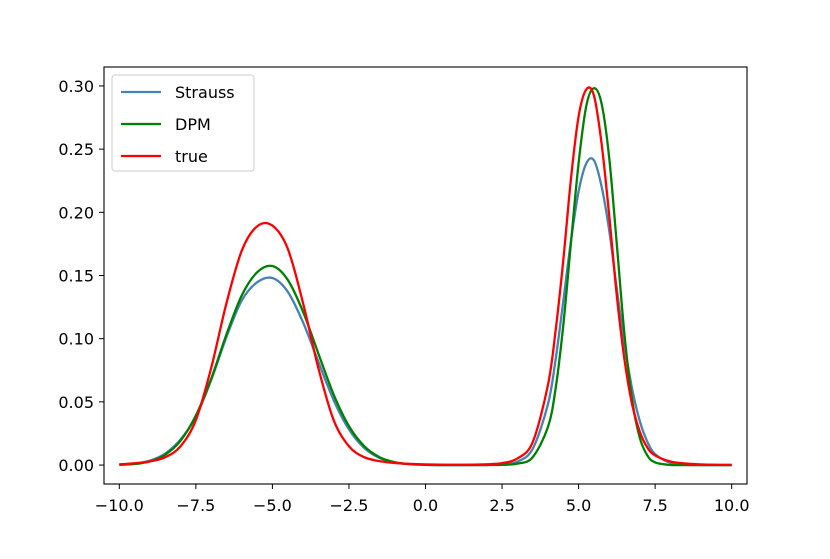  I want to click on legend-label-true: true, so click(191, 156).